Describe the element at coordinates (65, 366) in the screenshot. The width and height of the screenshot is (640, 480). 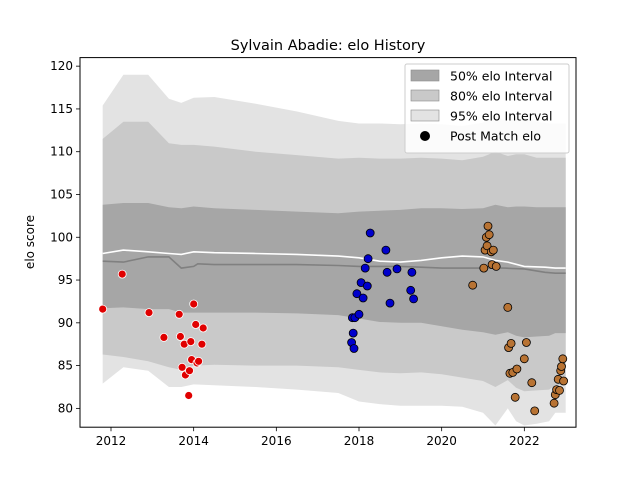
I see `y-tick-label: 85` at that location.